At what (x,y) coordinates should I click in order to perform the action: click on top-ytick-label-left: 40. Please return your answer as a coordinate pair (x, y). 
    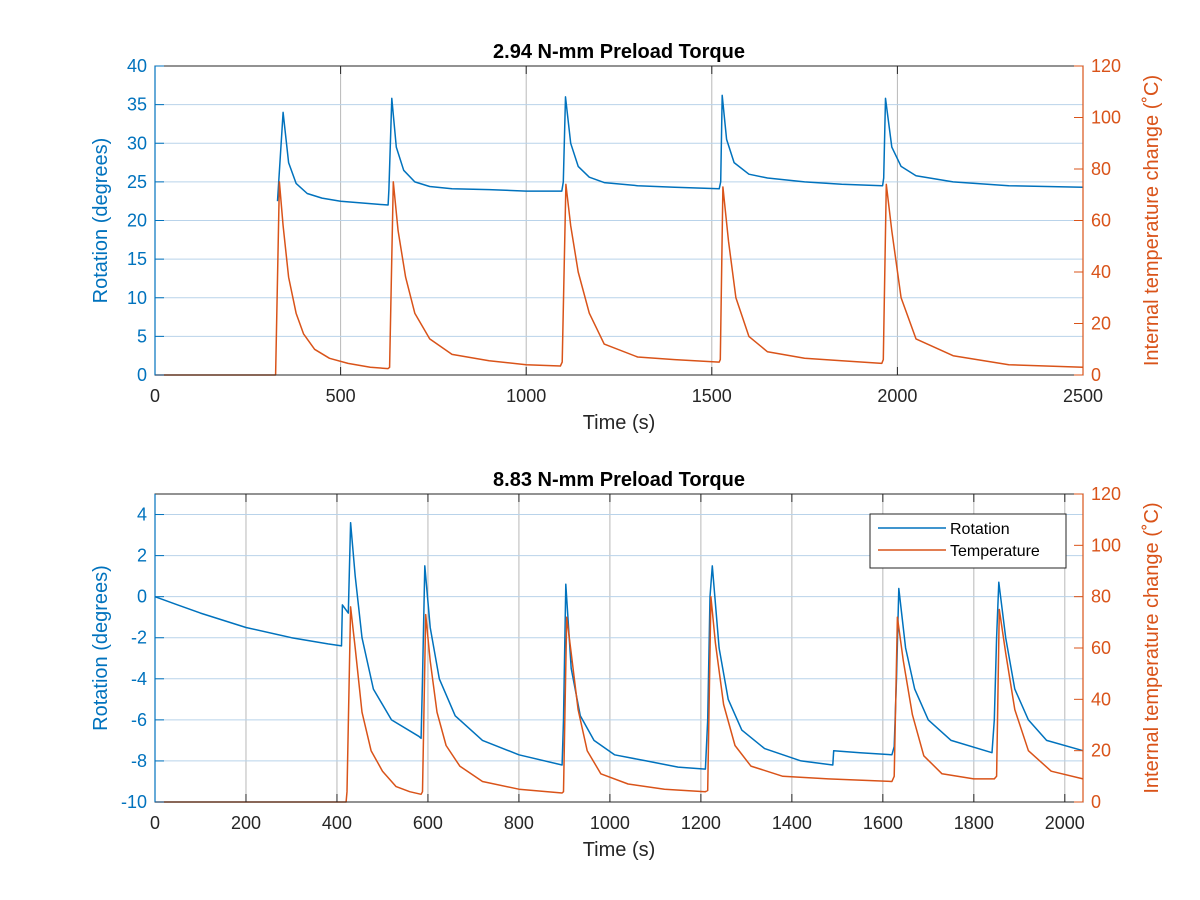
    Looking at the image, I should click on (137, 66).